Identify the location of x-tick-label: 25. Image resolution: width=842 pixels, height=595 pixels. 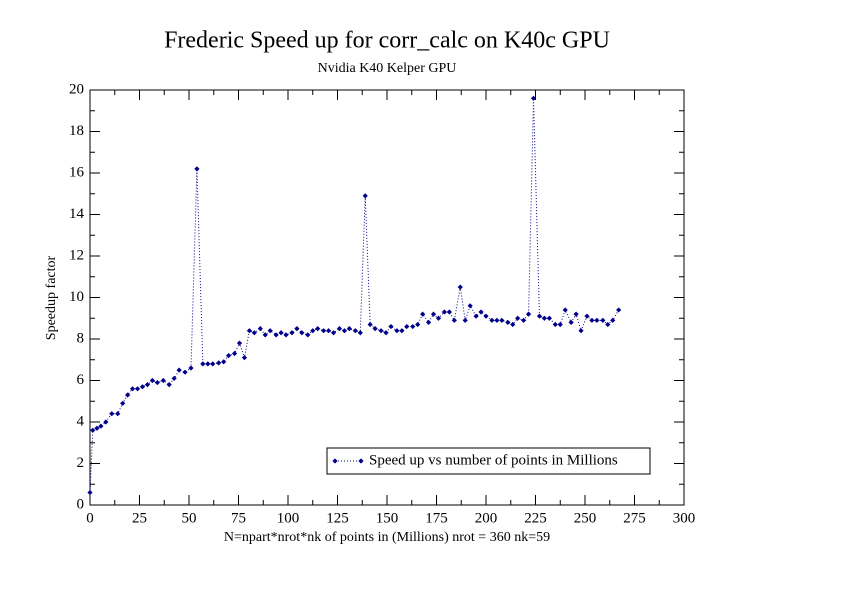
(139, 518).